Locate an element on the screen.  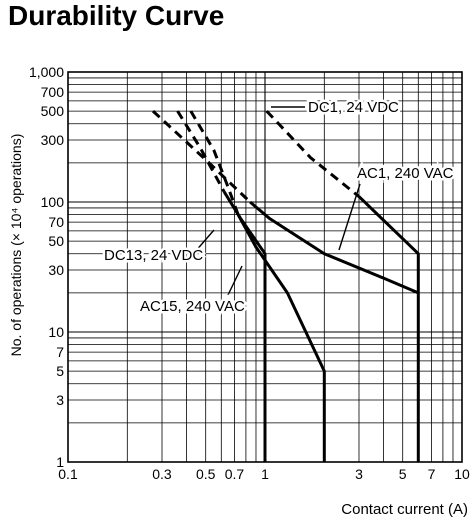
x-tick-label: 0.1 is located at coordinates (68, 474).